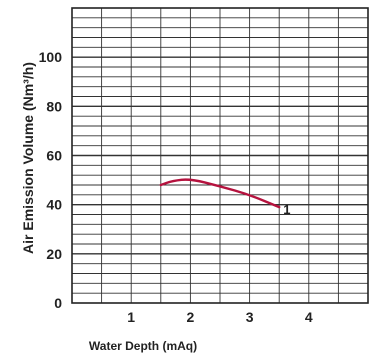 This screenshot has height=356, width=369. Describe the element at coordinates (51, 57) in the screenshot. I see `y-tick-label: 100` at that location.